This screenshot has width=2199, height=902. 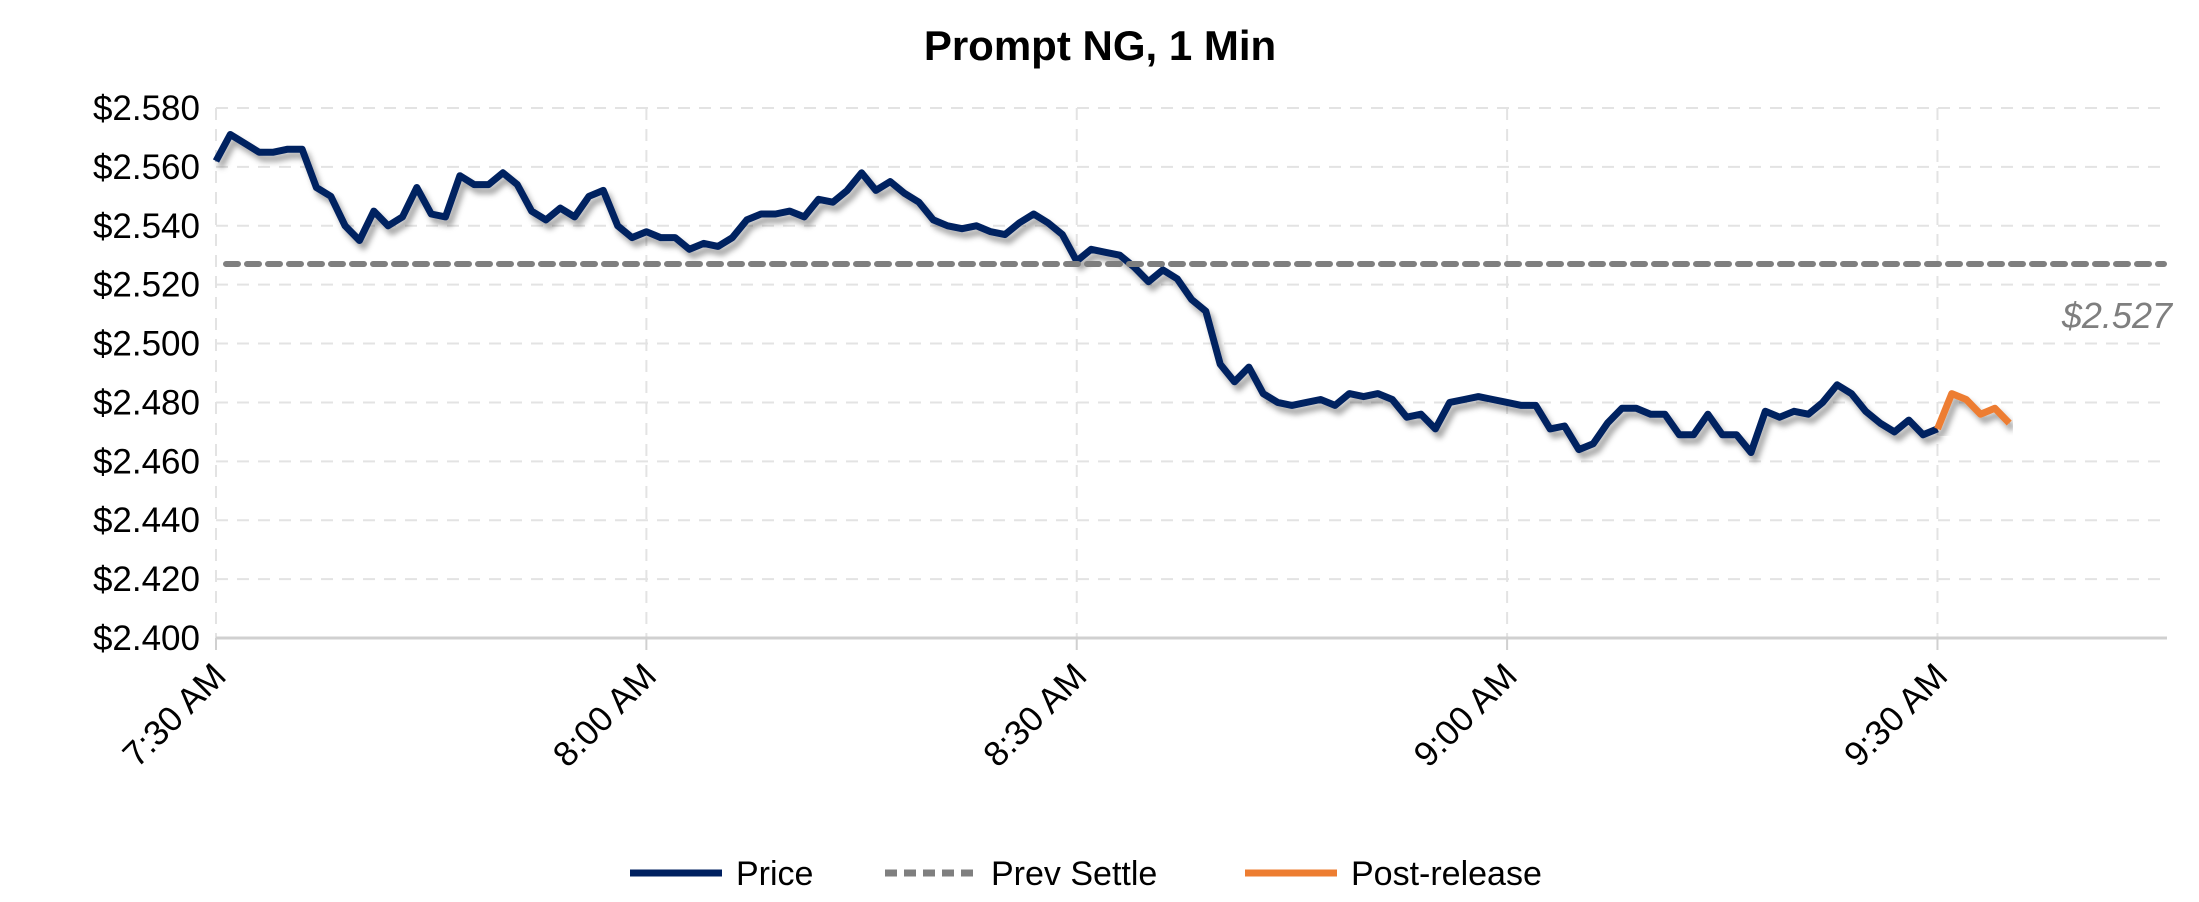 What do you see at coordinates (1100, 45) in the screenshot?
I see `chart-title: Prompt NG, 1 Min` at bounding box center [1100, 45].